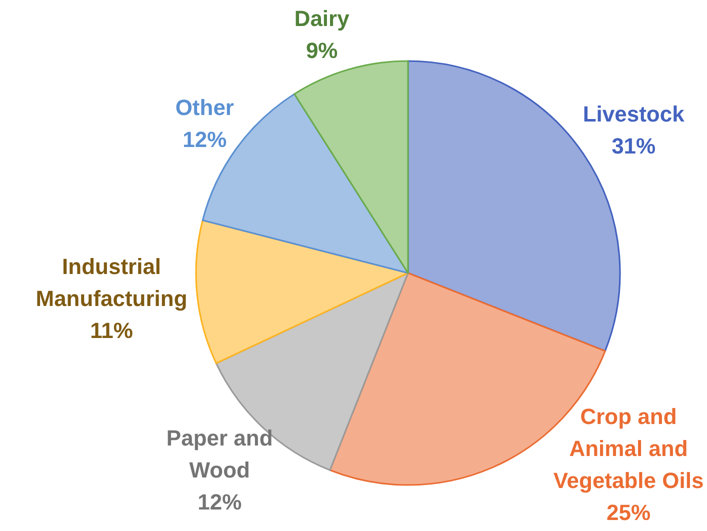 This screenshot has height=531, width=707. What do you see at coordinates (112, 282) in the screenshot?
I see `slice-label: Industrial Manufacturing` at bounding box center [112, 282].